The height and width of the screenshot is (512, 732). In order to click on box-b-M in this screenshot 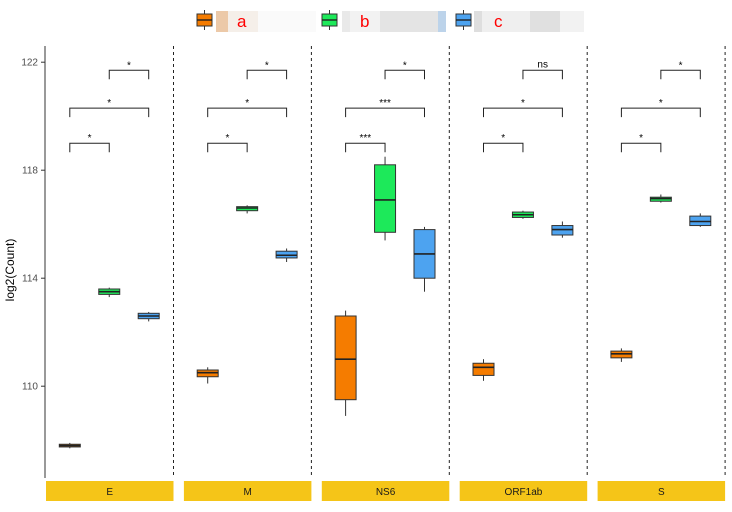, I will do `click(247, 209)`.